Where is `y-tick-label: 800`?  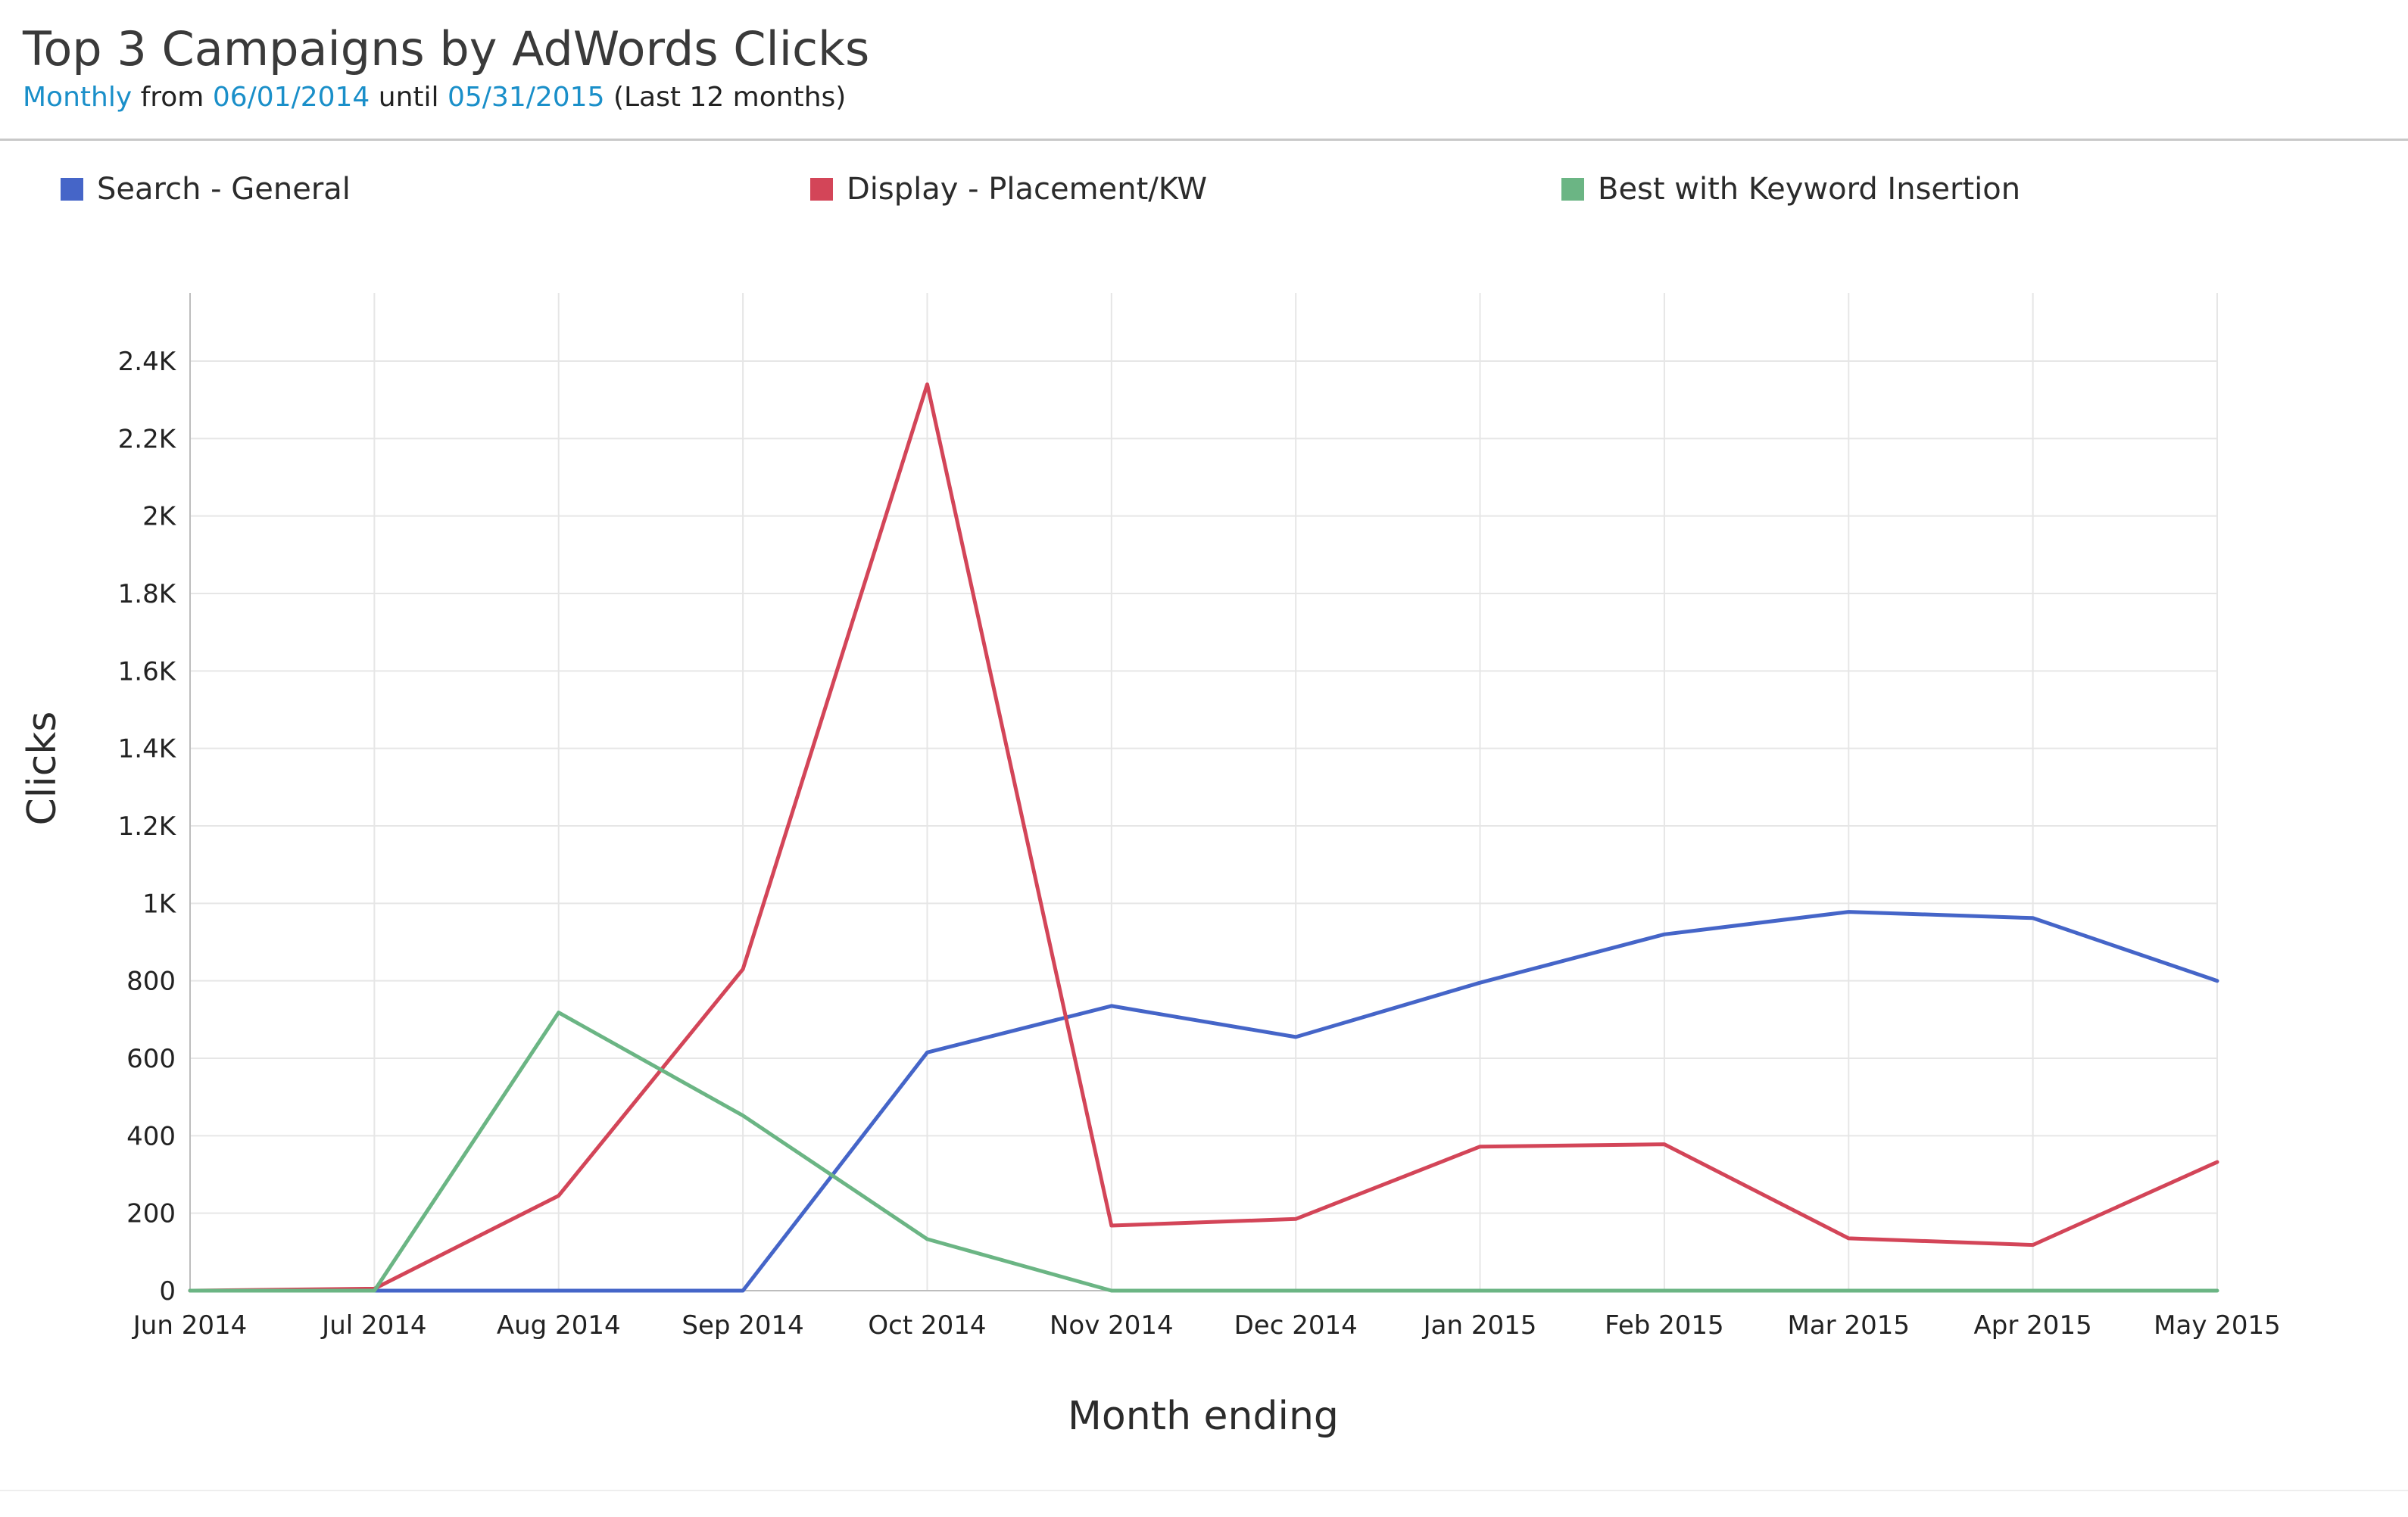 y-tick-label: 800 is located at coordinates (151, 982).